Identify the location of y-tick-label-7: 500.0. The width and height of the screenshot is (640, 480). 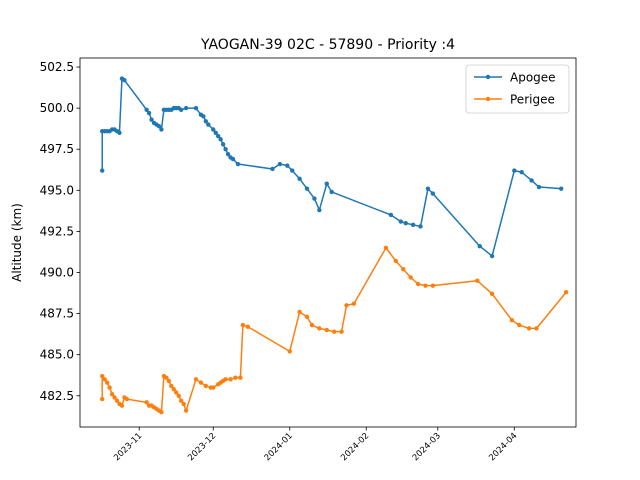
(57, 108).